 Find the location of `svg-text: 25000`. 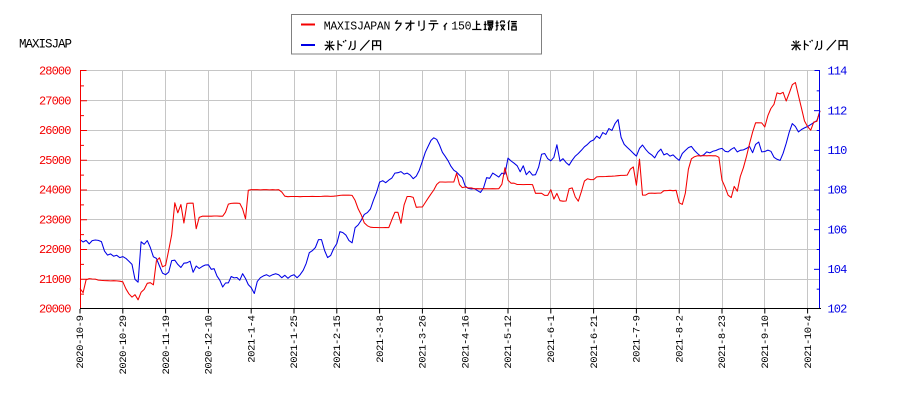

svg-text: 25000 is located at coordinates (55, 161).